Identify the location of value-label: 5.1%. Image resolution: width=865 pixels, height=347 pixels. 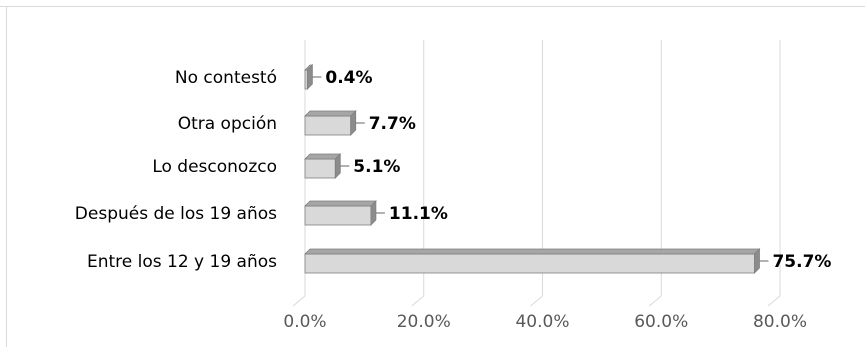
(376, 167).